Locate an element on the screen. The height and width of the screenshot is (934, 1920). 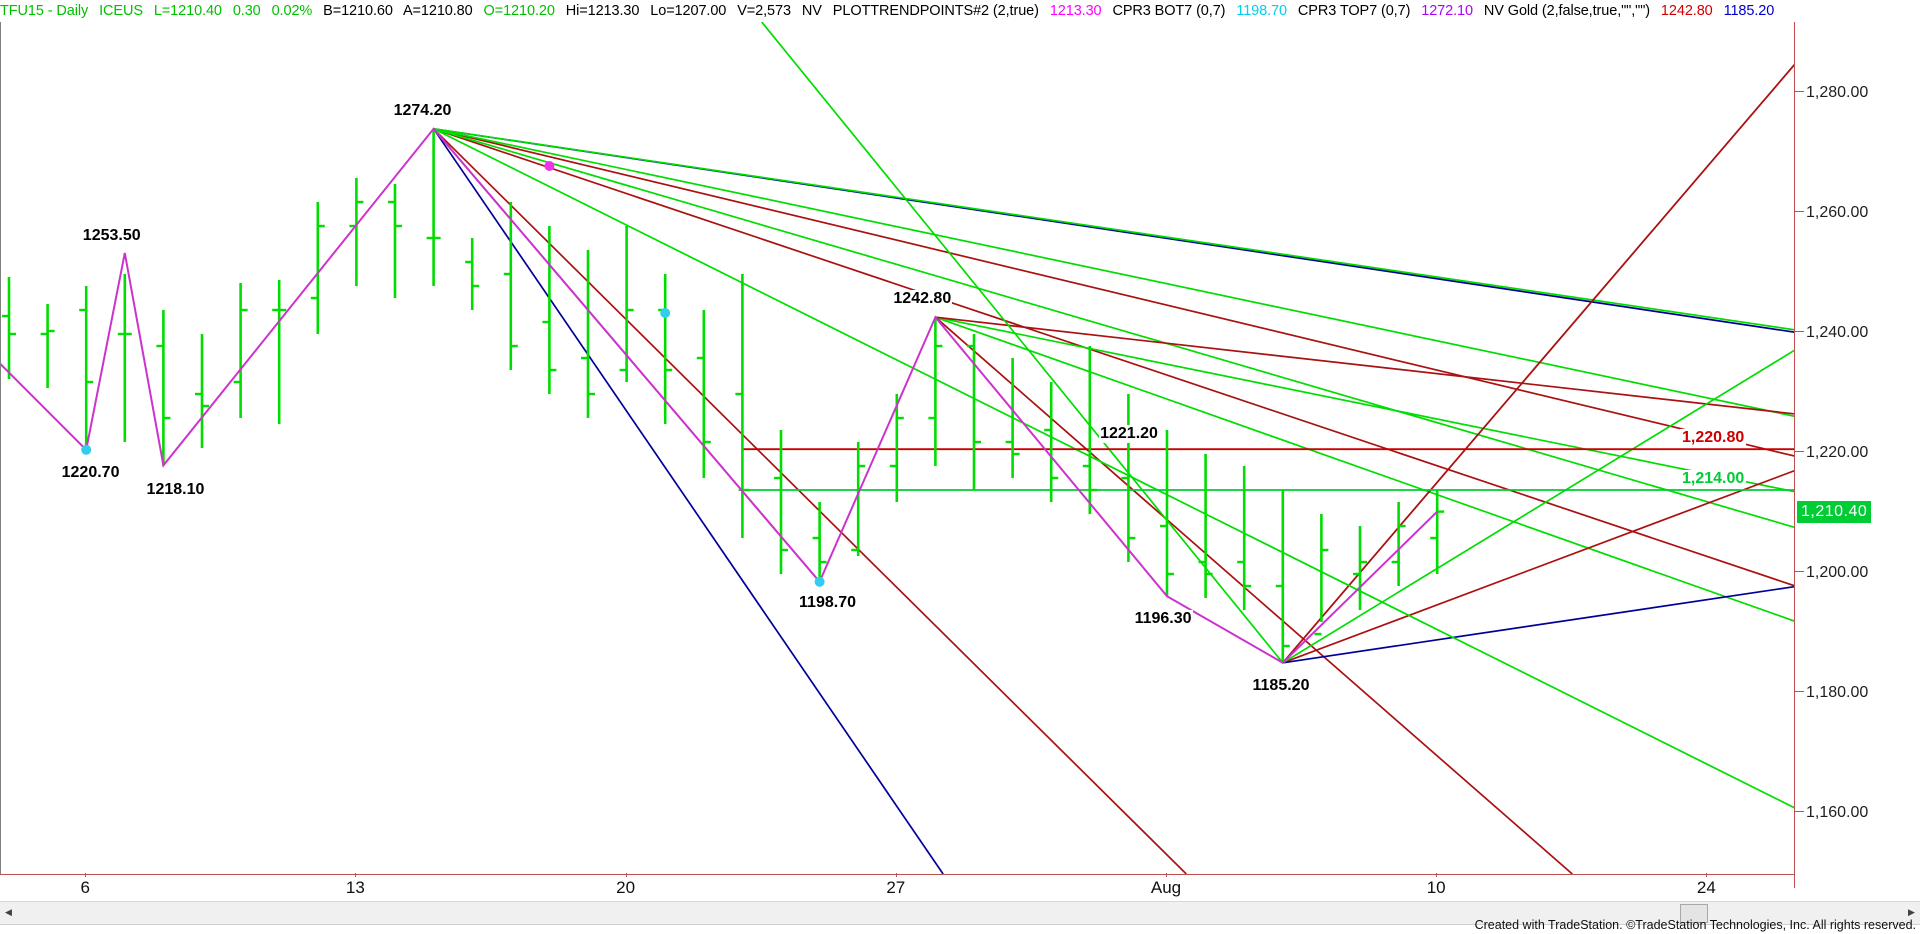
date-axis: 6132027Aug102431 is located at coordinates (897, 887).